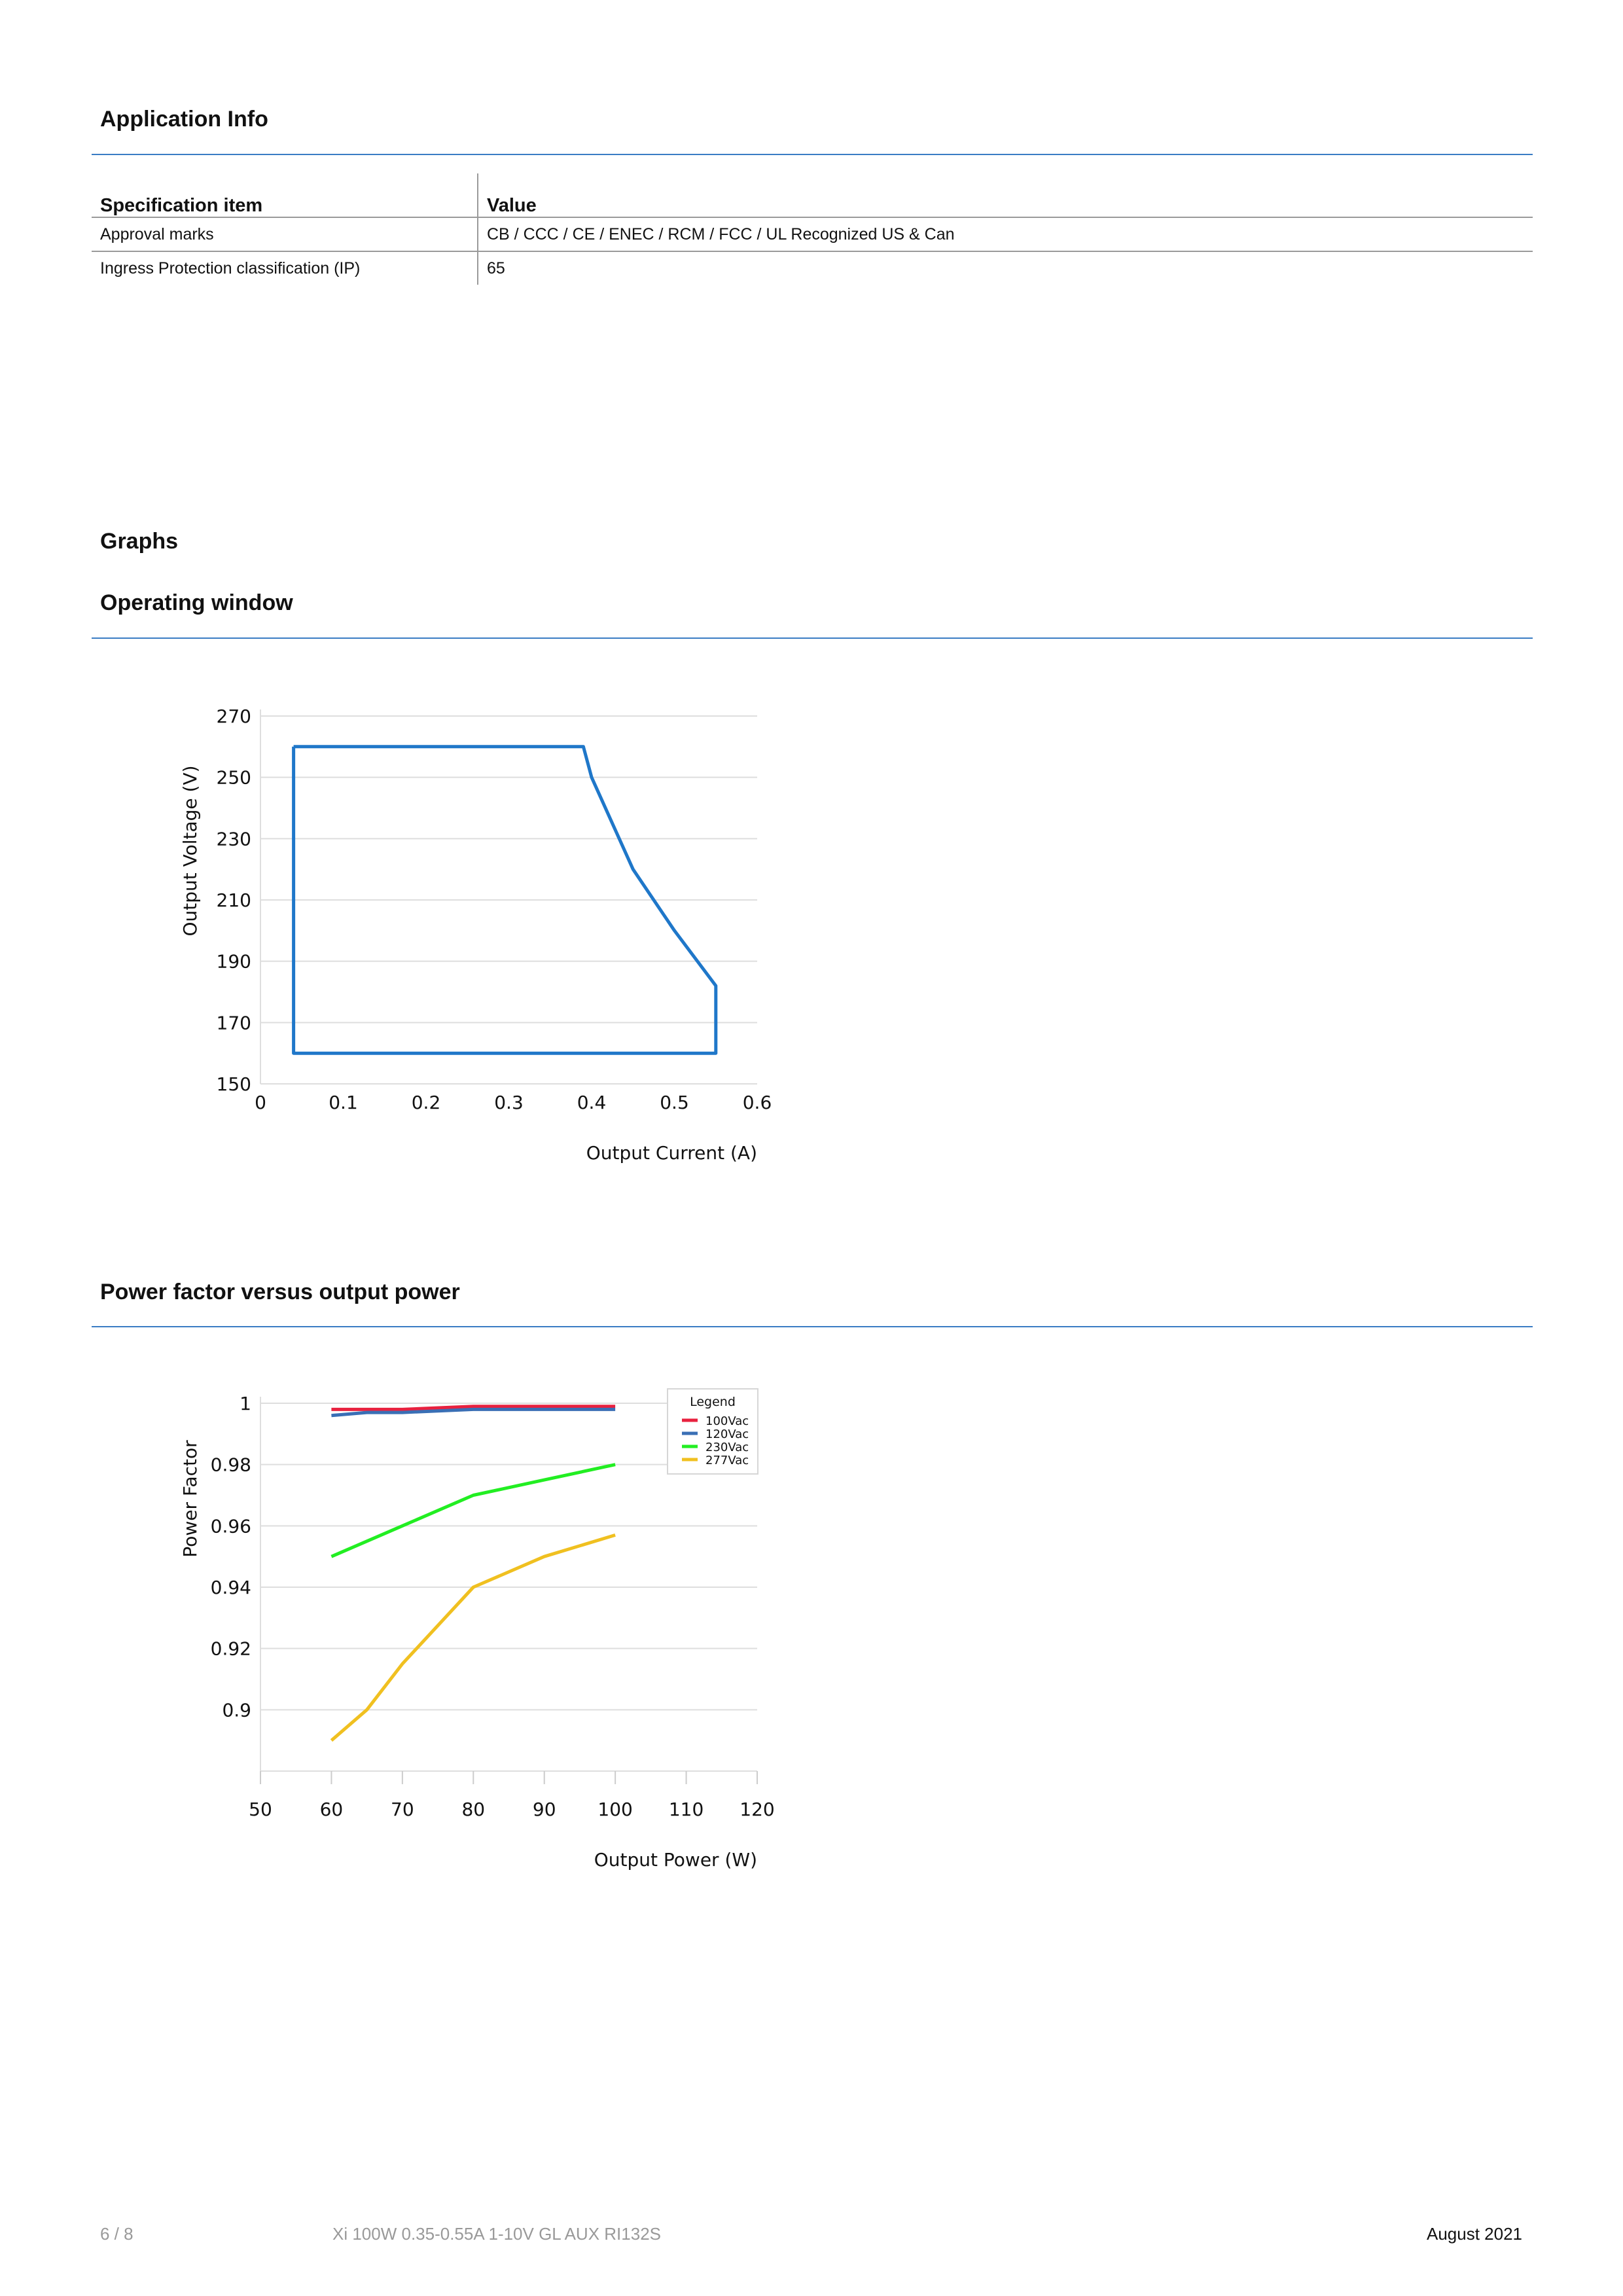 The image size is (1623, 2296). Describe the element at coordinates (285, 195) in the screenshot. I see `column-header: Specification item` at that location.